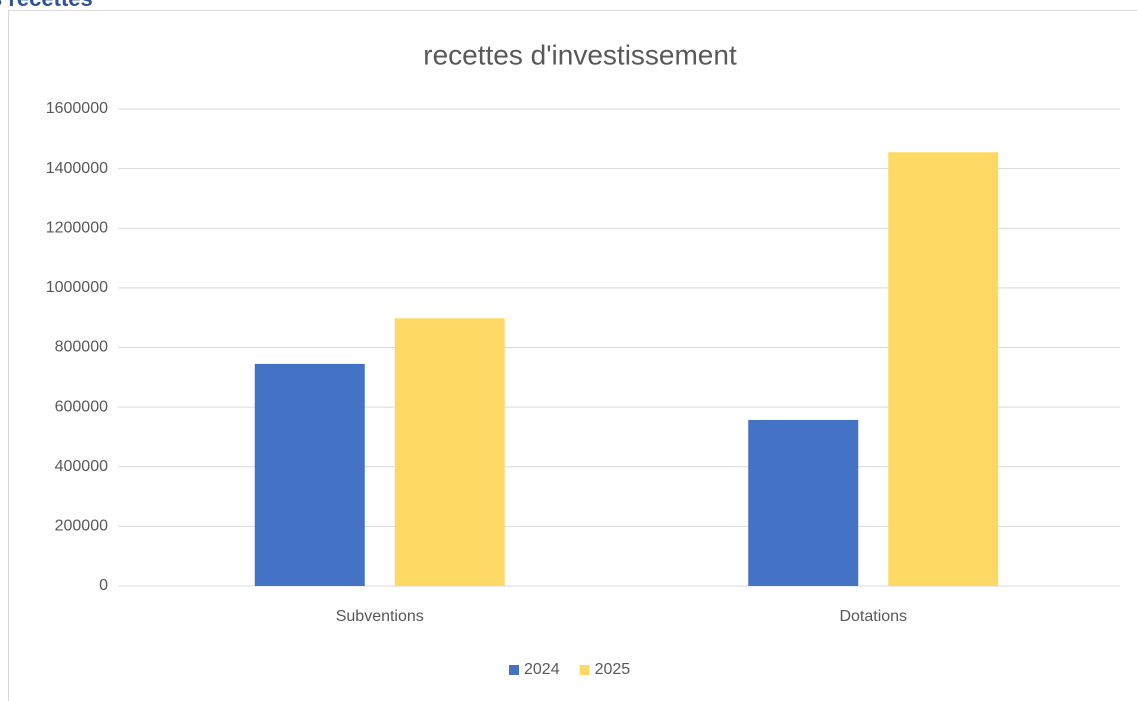 Image resolution: width=1137 pixels, height=701 pixels. Describe the element at coordinates (542, 669) in the screenshot. I see `legend-label: 2024` at that location.